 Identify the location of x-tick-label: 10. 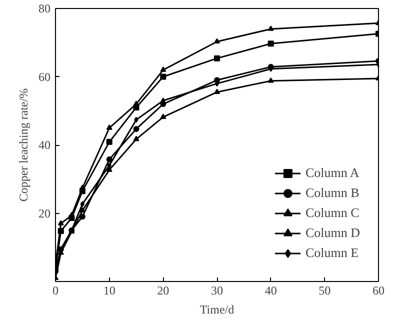
(109, 291).